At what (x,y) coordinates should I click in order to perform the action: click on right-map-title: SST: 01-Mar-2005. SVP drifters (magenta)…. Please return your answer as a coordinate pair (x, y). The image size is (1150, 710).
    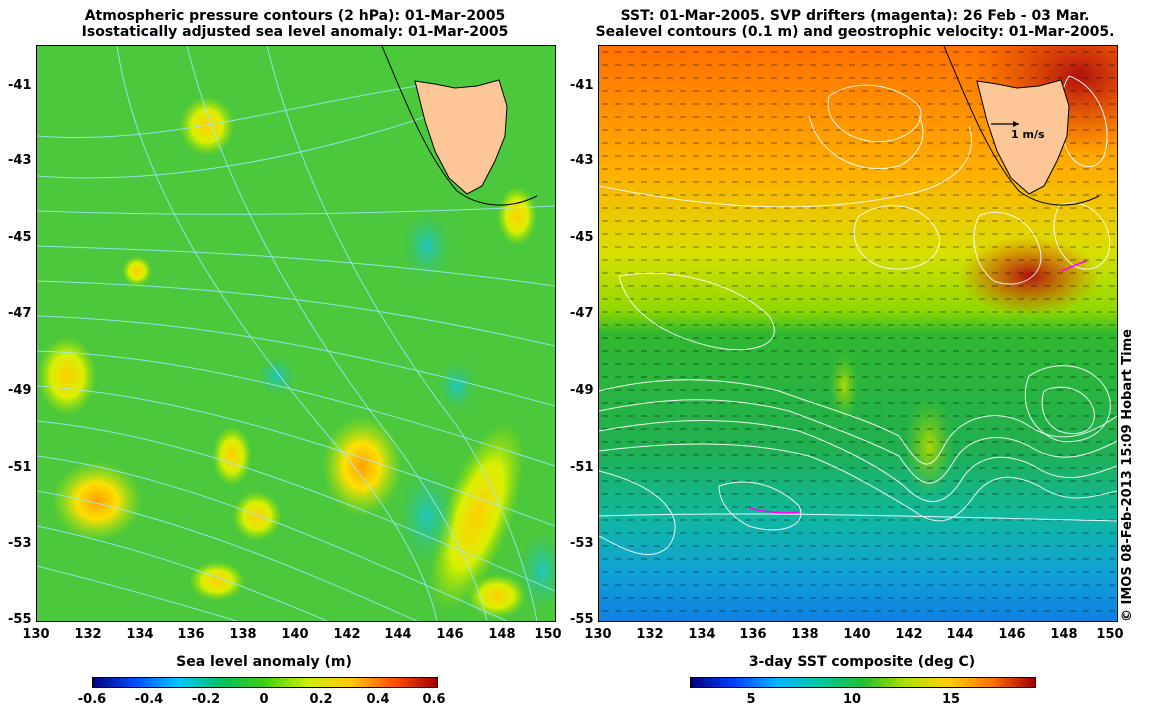
    Looking at the image, I should click on (855, 24).